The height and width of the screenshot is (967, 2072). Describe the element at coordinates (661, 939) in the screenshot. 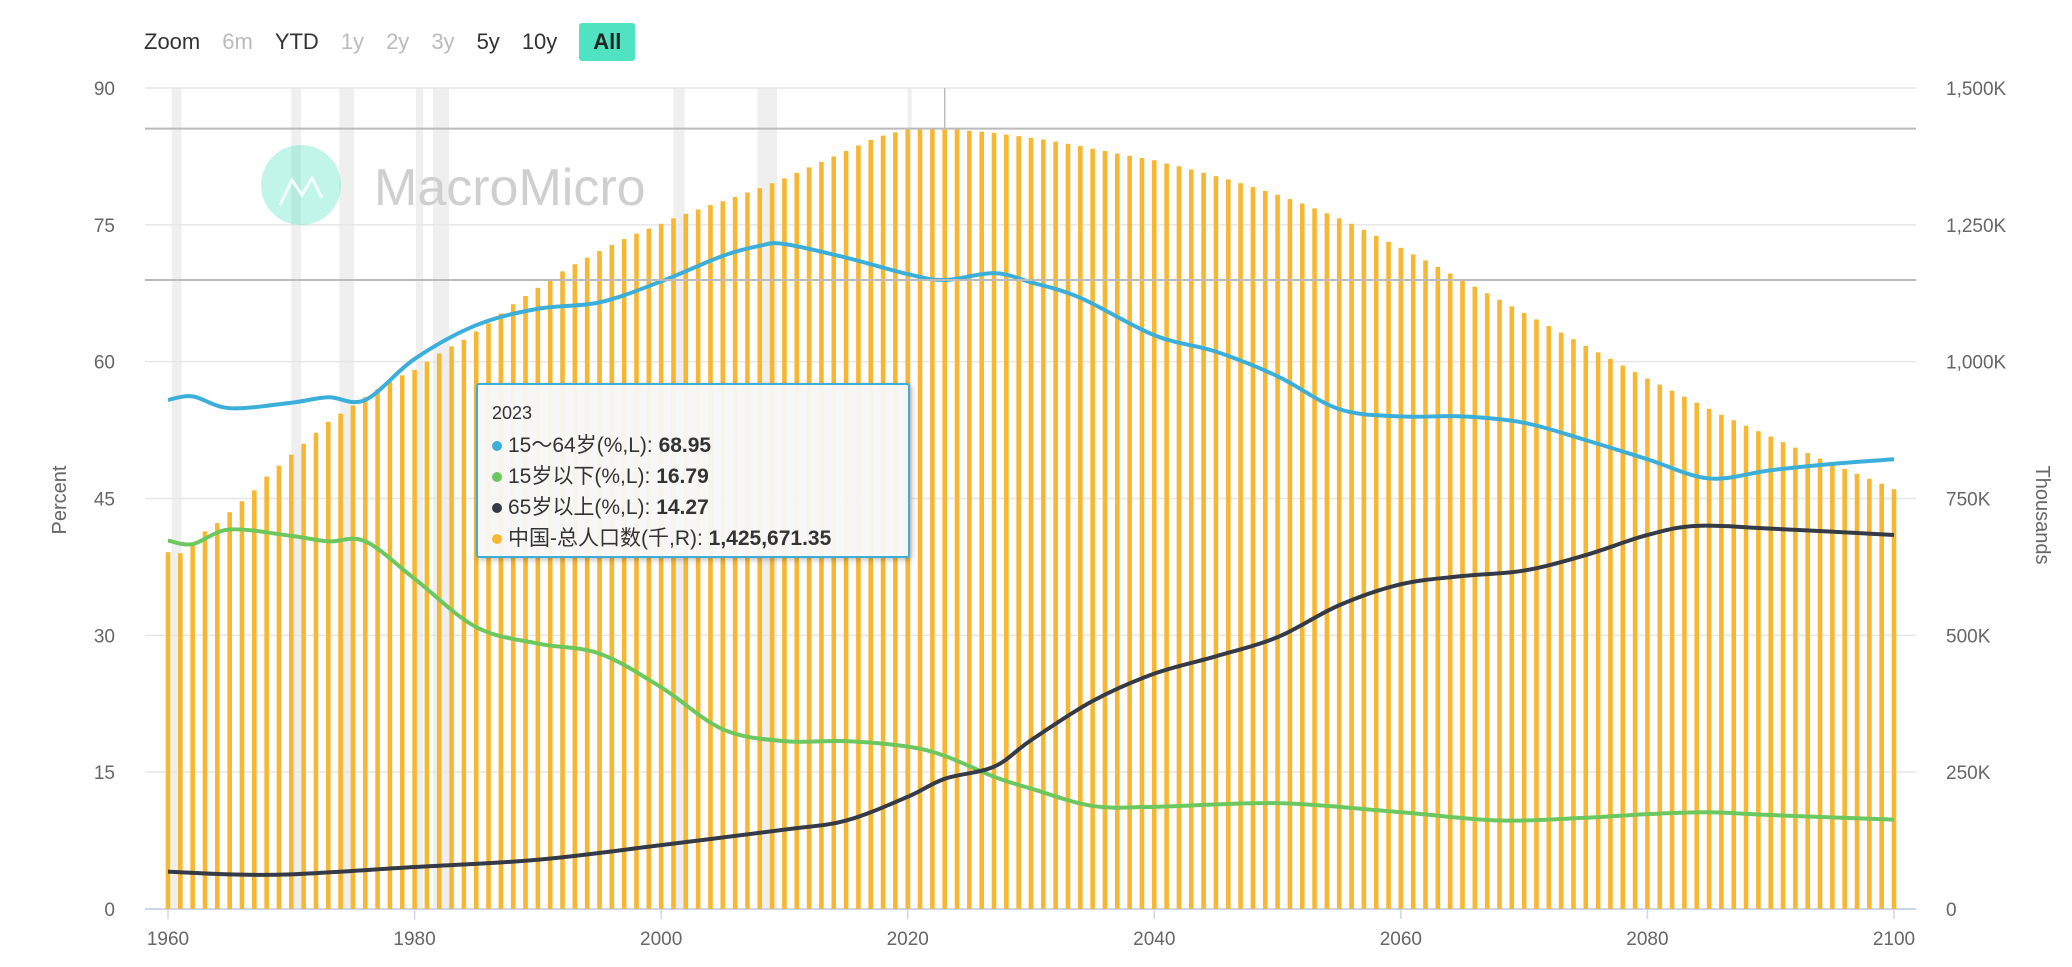

I see `x-tick-label: 2000` at that location.